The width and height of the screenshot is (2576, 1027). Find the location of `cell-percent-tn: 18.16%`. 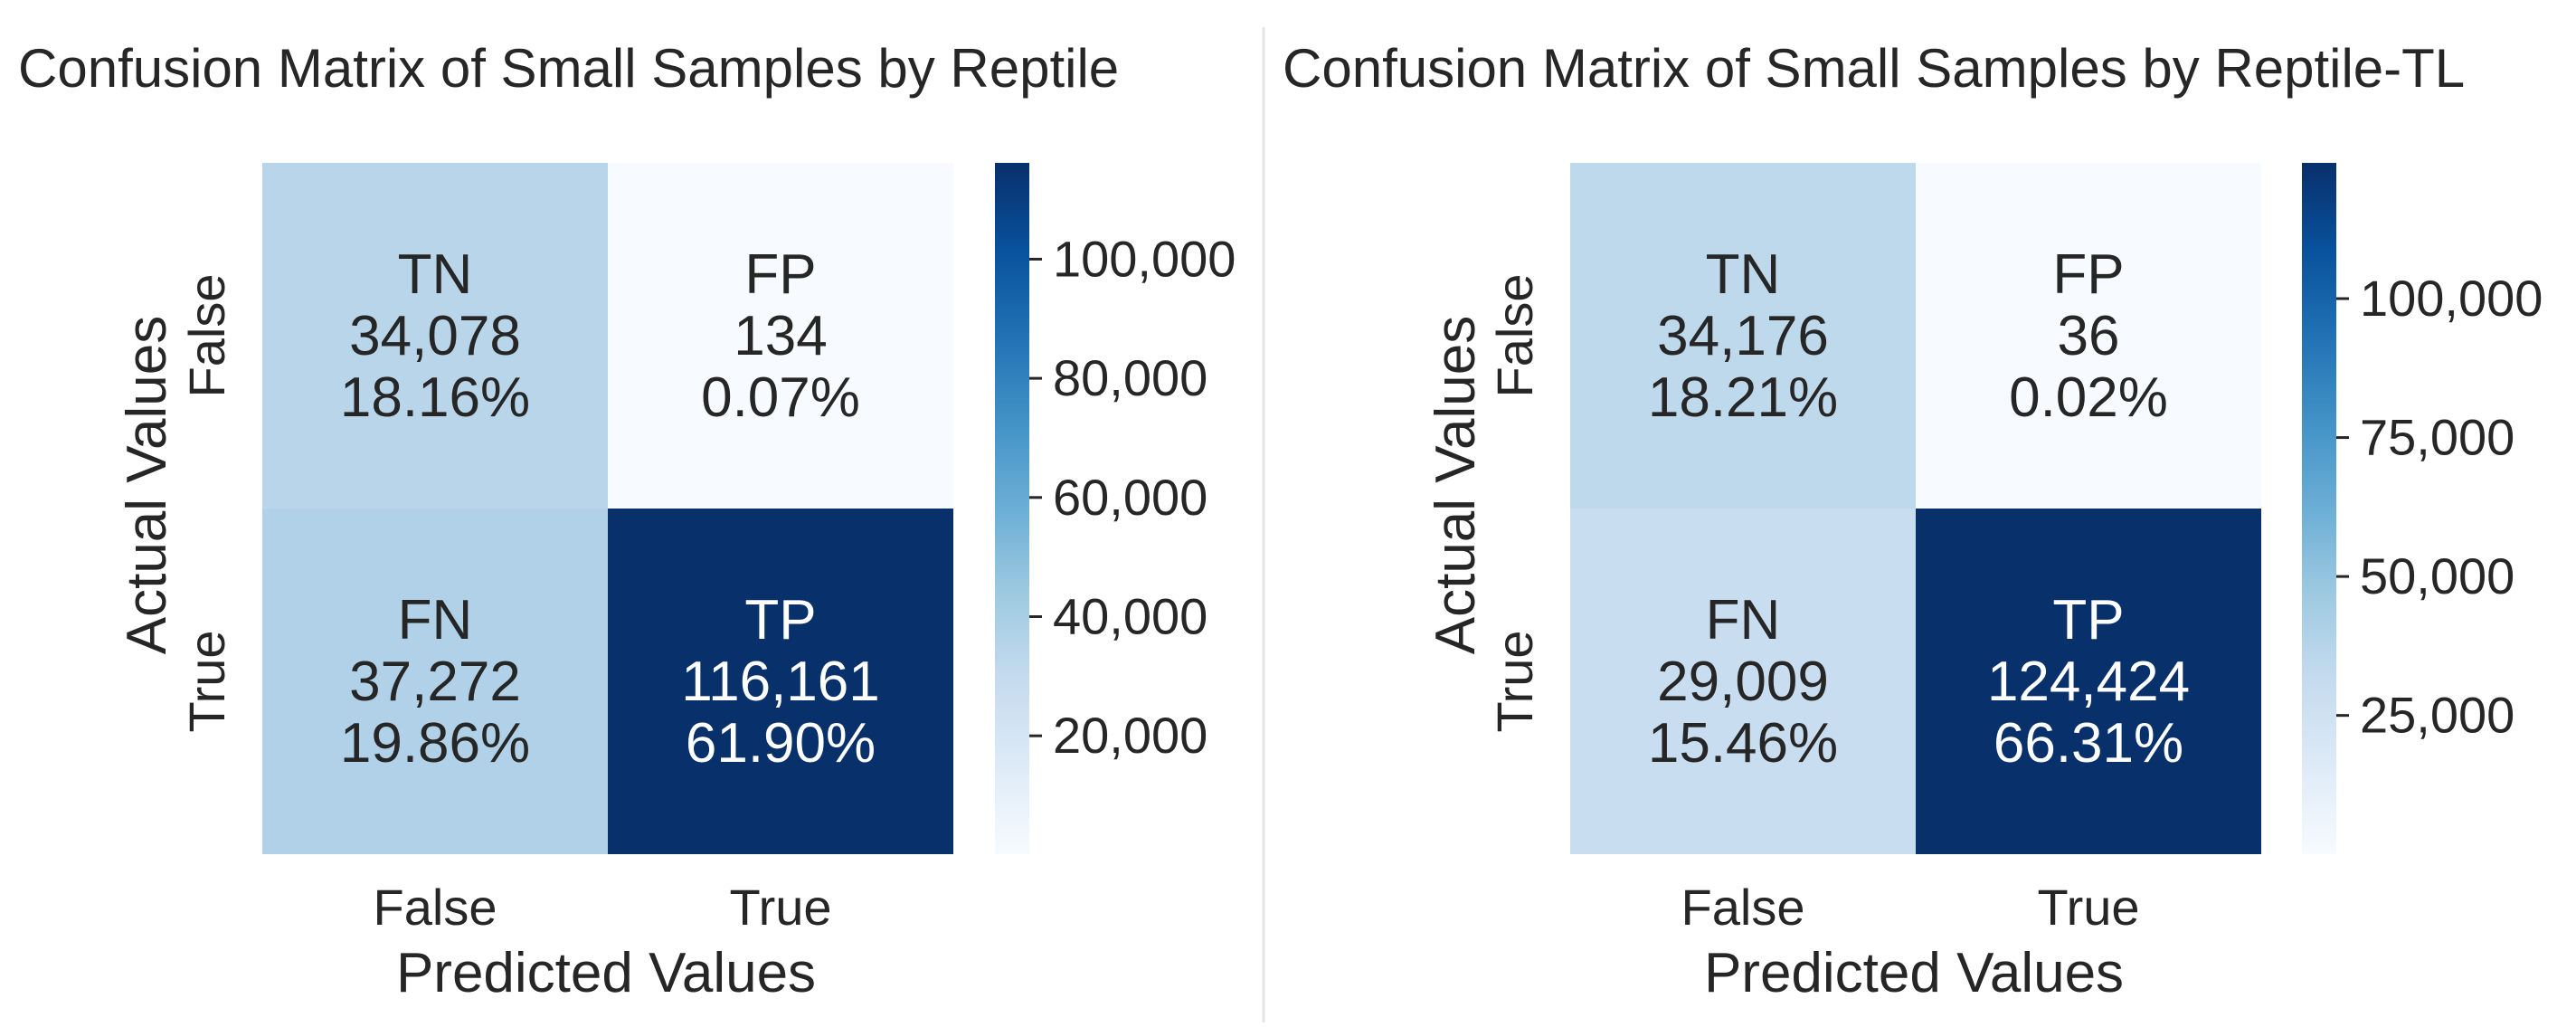

cell-percent-tn: 18.16% is located at coordinates (435, 397).